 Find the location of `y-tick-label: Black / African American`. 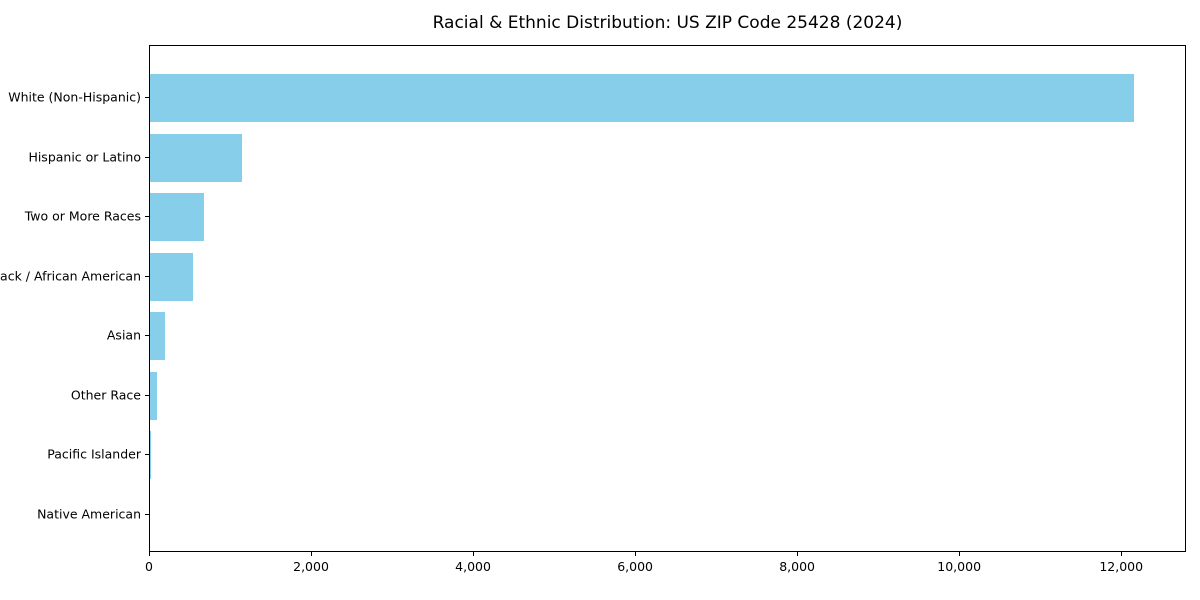

y-tick-label: Black / African American is located at coordinates (70, 276).